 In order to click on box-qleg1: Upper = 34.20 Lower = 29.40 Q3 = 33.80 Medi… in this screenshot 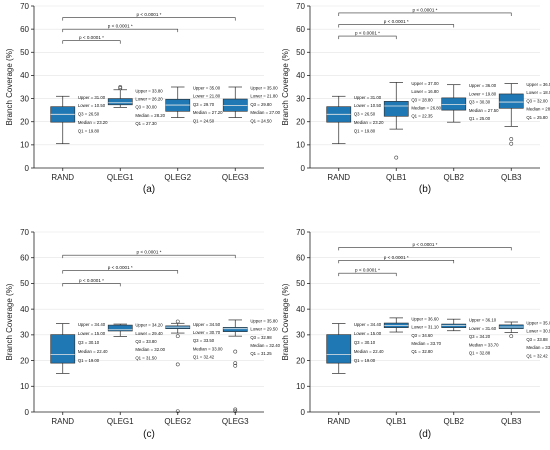, I will do `click(136, 341)`.